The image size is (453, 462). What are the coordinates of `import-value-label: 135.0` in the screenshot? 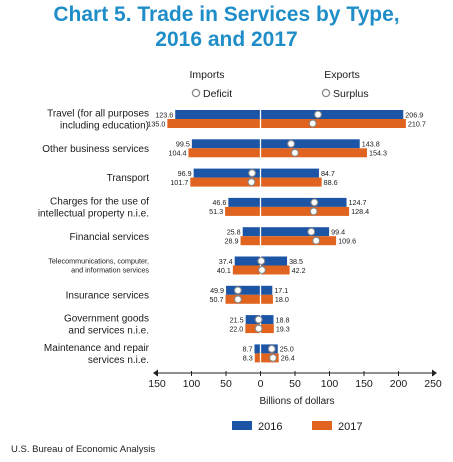 It's located at (156, 123).